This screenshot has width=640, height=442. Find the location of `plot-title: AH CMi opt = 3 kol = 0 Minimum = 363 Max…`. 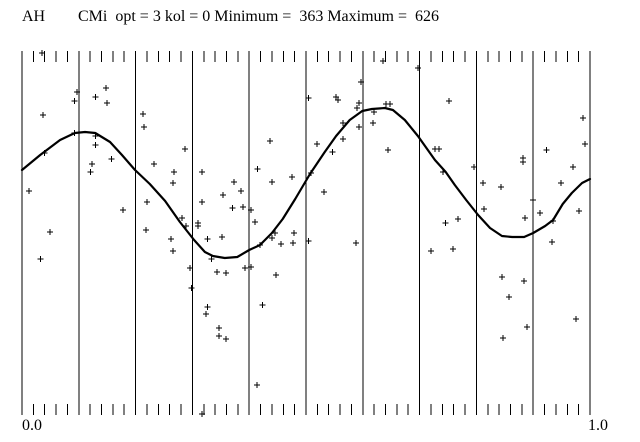

plot-title: AH CMi opt = 3 kol = 0 Minimum = 363 Max… is located at coordinates (320, 18).